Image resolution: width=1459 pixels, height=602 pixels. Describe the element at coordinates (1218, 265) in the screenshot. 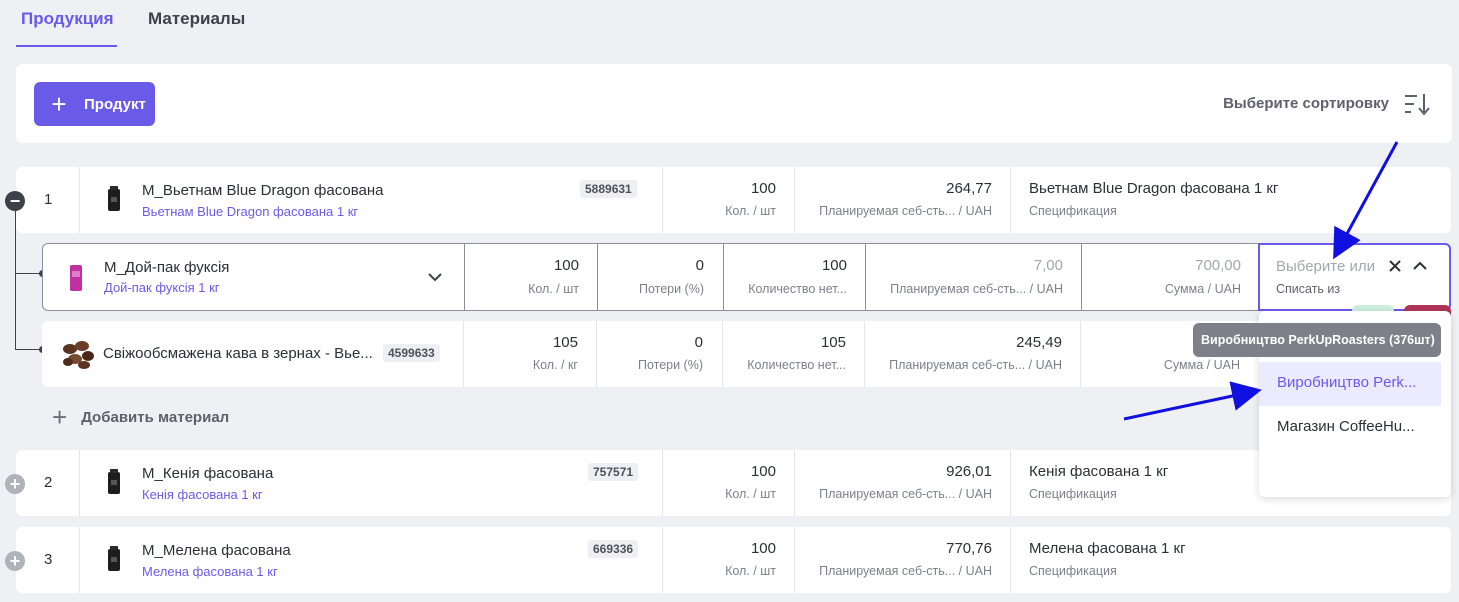

I see `sum-value: 700,00` at that location.